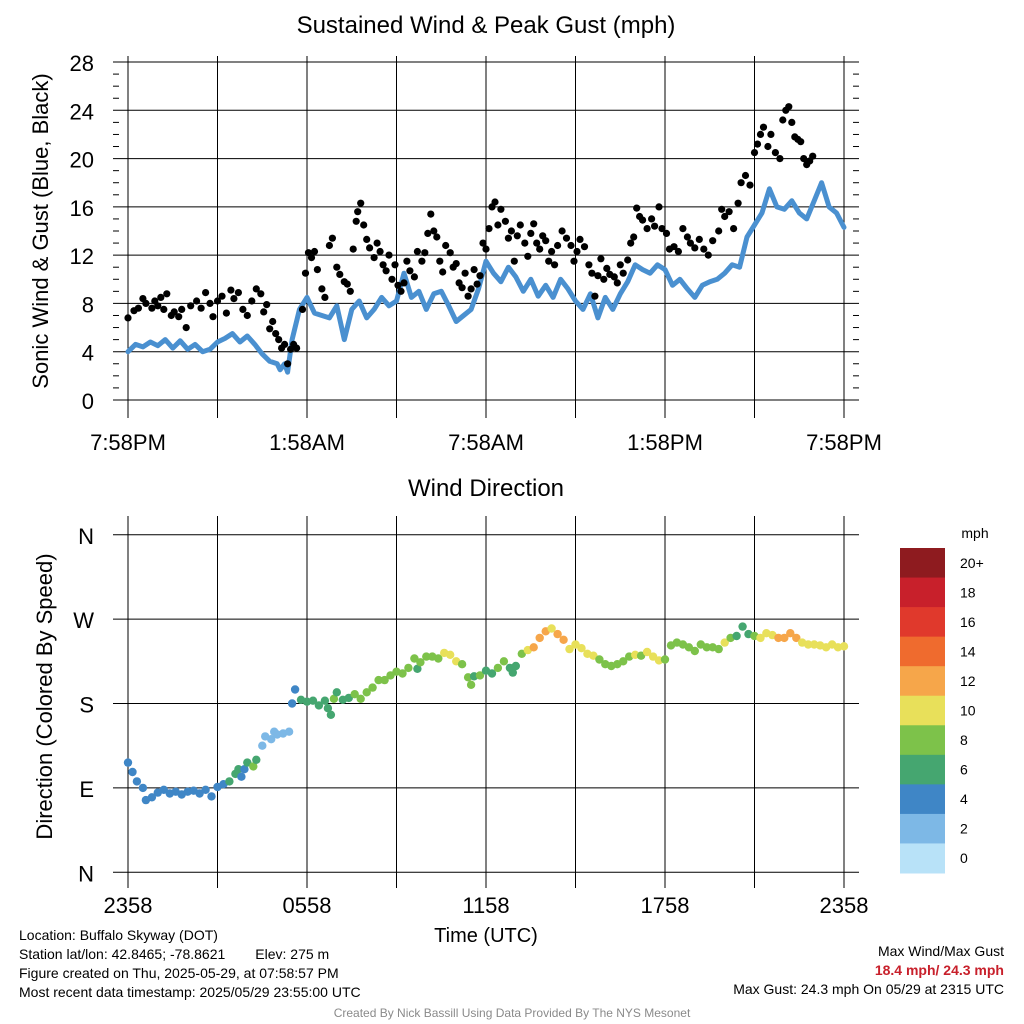  I want to click on colorbar-label: 2, so click(964, 829).